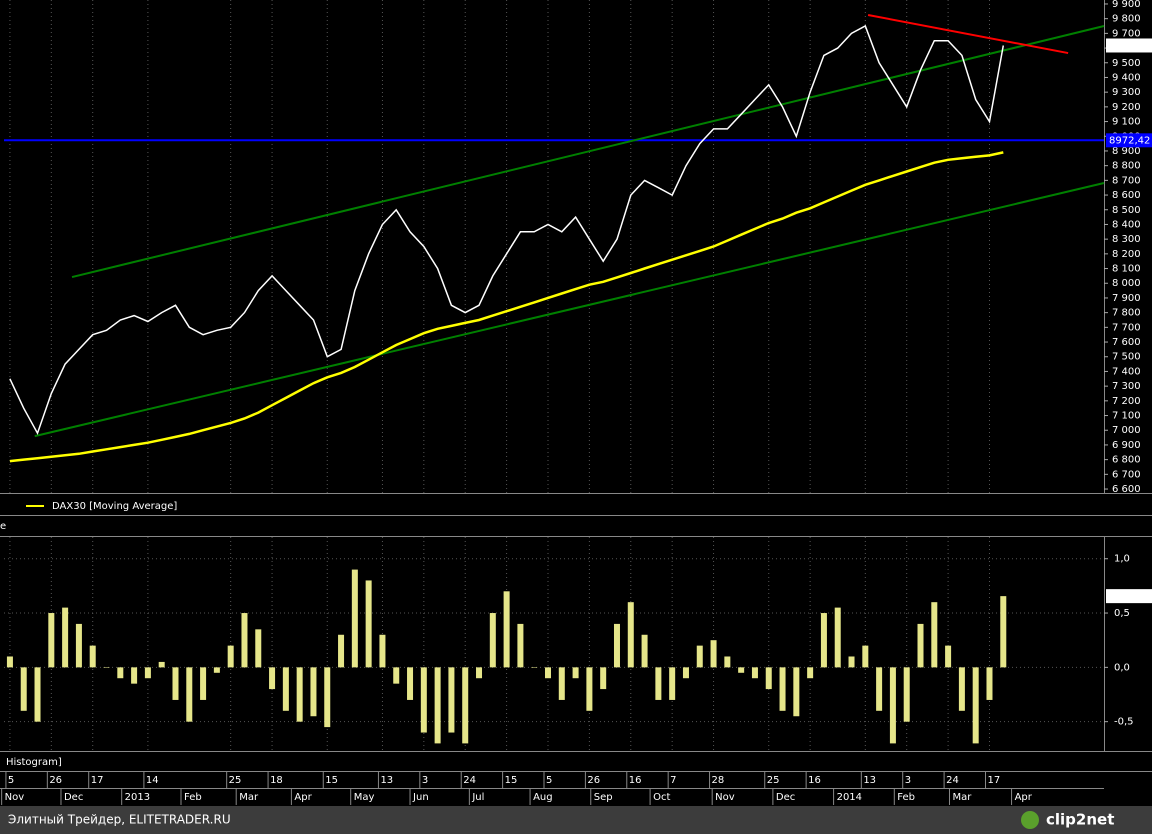  Describe the element at coordinates (386, 780) in the screenshot. I see `x-tick-label: 13` at that location.